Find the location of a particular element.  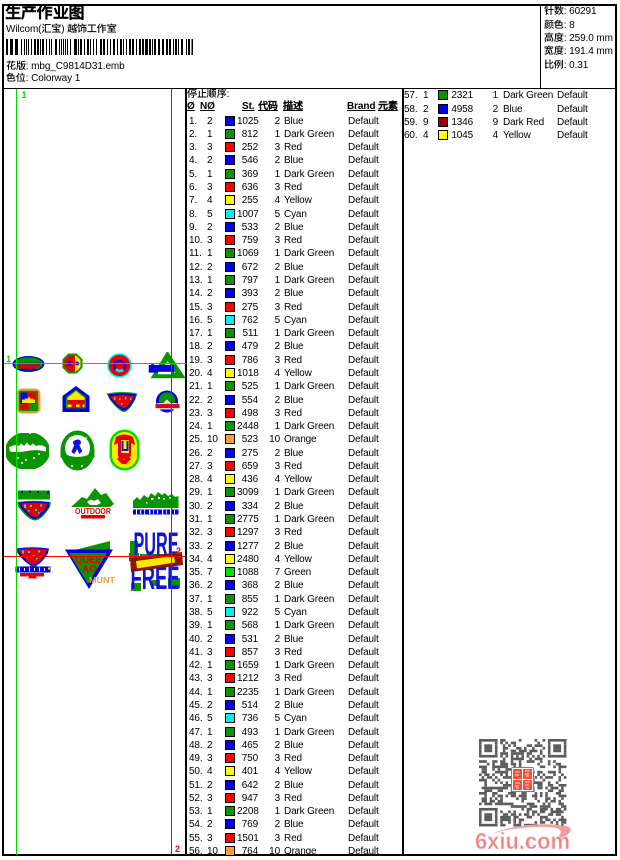

svg-text: QUEE is located at coordinates (88, 560).